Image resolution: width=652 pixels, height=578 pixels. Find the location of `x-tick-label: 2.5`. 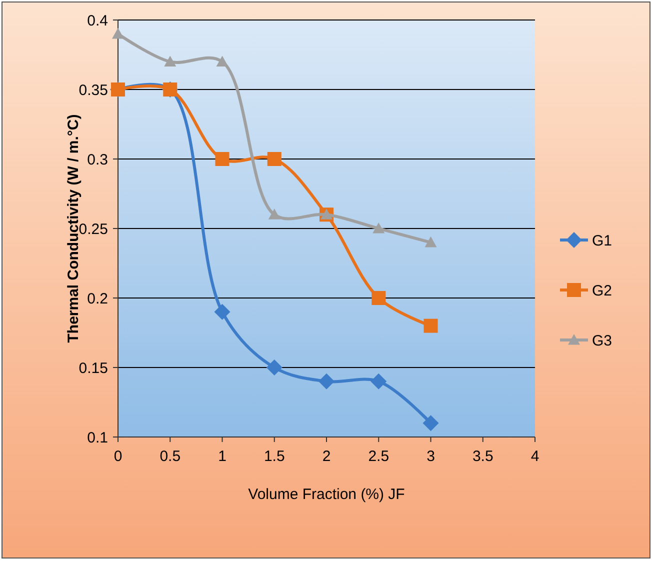

x-tick-label: 2.5 is located at coordinates (379, 456).